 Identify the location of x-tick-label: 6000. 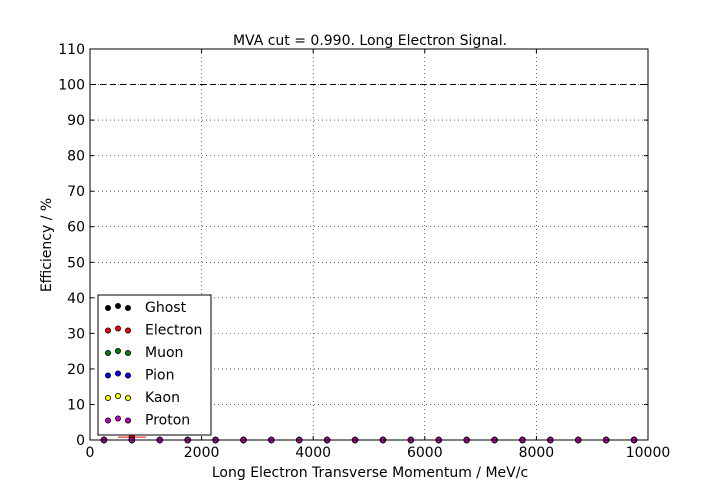
(425, 453).